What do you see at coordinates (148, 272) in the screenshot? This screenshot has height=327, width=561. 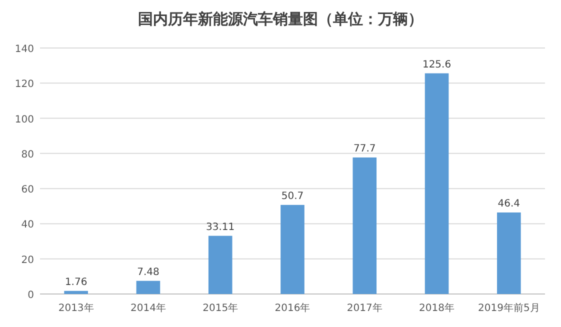 I see `data-label: 7.48` at bounding box center [148, 272].